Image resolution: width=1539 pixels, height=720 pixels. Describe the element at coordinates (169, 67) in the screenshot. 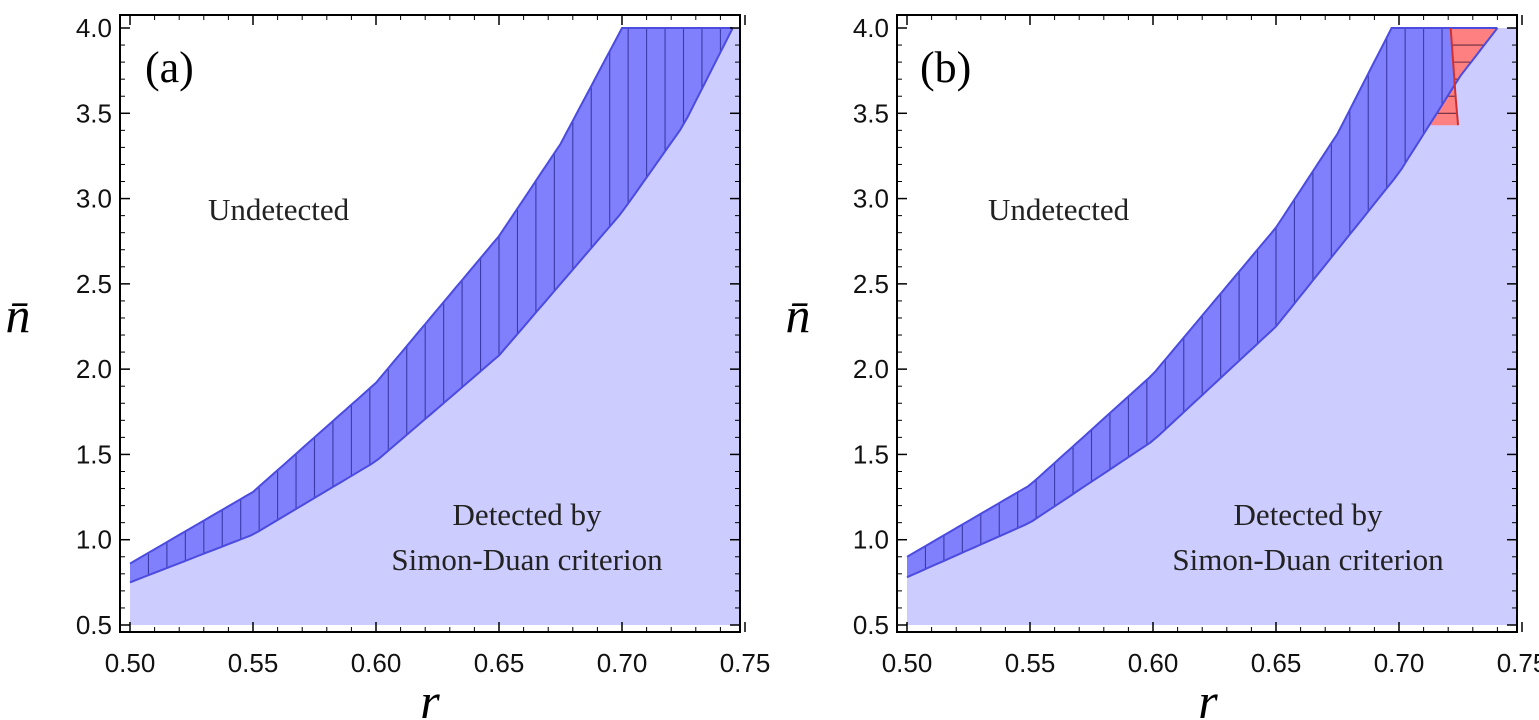

I see `panel-label: (a)` at that location.